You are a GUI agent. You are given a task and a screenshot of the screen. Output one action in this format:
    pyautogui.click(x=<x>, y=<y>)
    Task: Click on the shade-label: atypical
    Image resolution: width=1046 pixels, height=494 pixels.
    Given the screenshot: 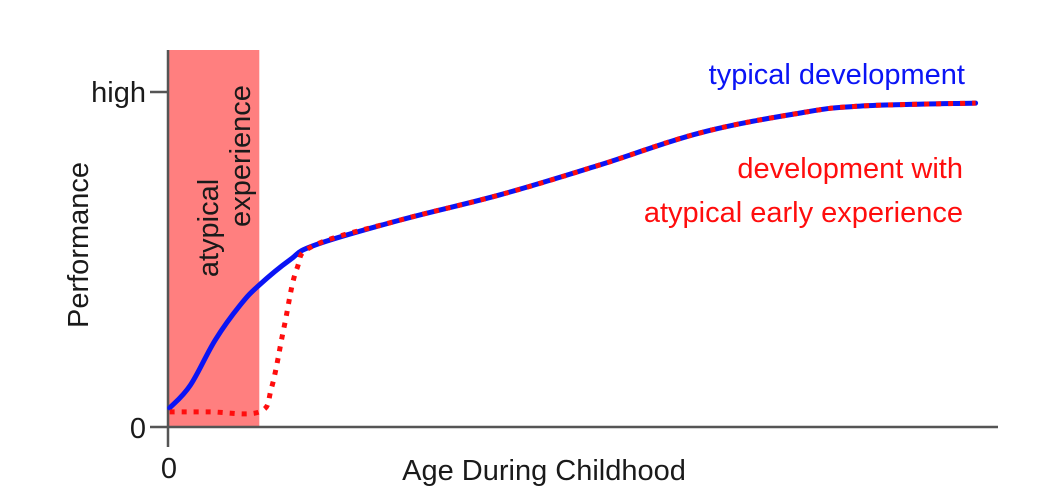 What is the action you would take?
    pyautogui.click(x=209, y=228)
    